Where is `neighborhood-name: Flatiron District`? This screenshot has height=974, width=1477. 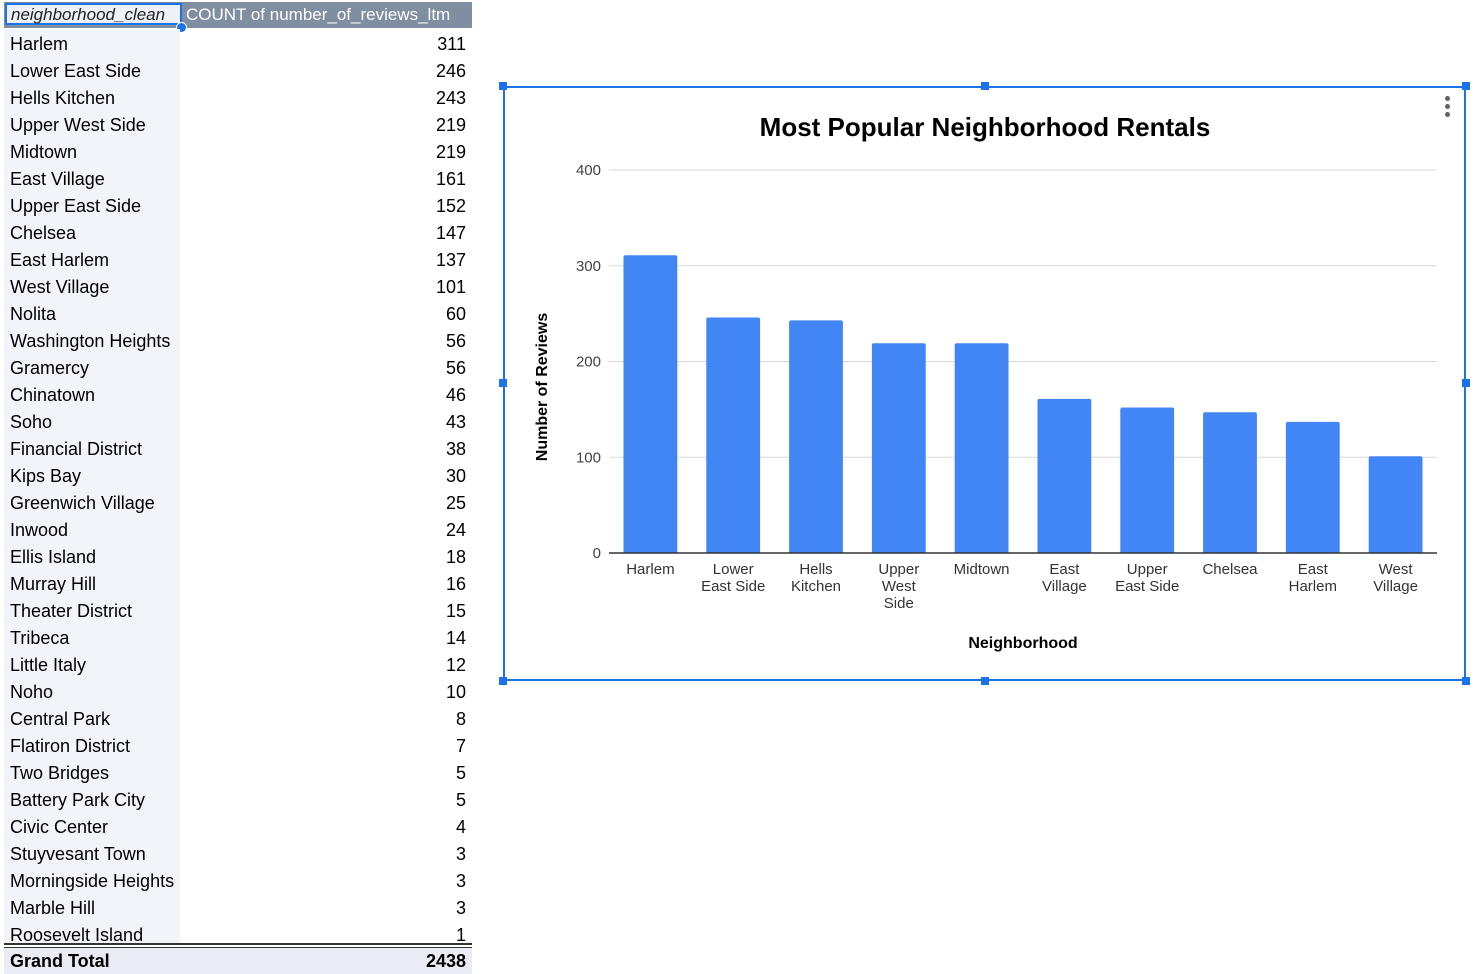 neighborhood-name: Flatiron District is located at coordinates (70, 746).